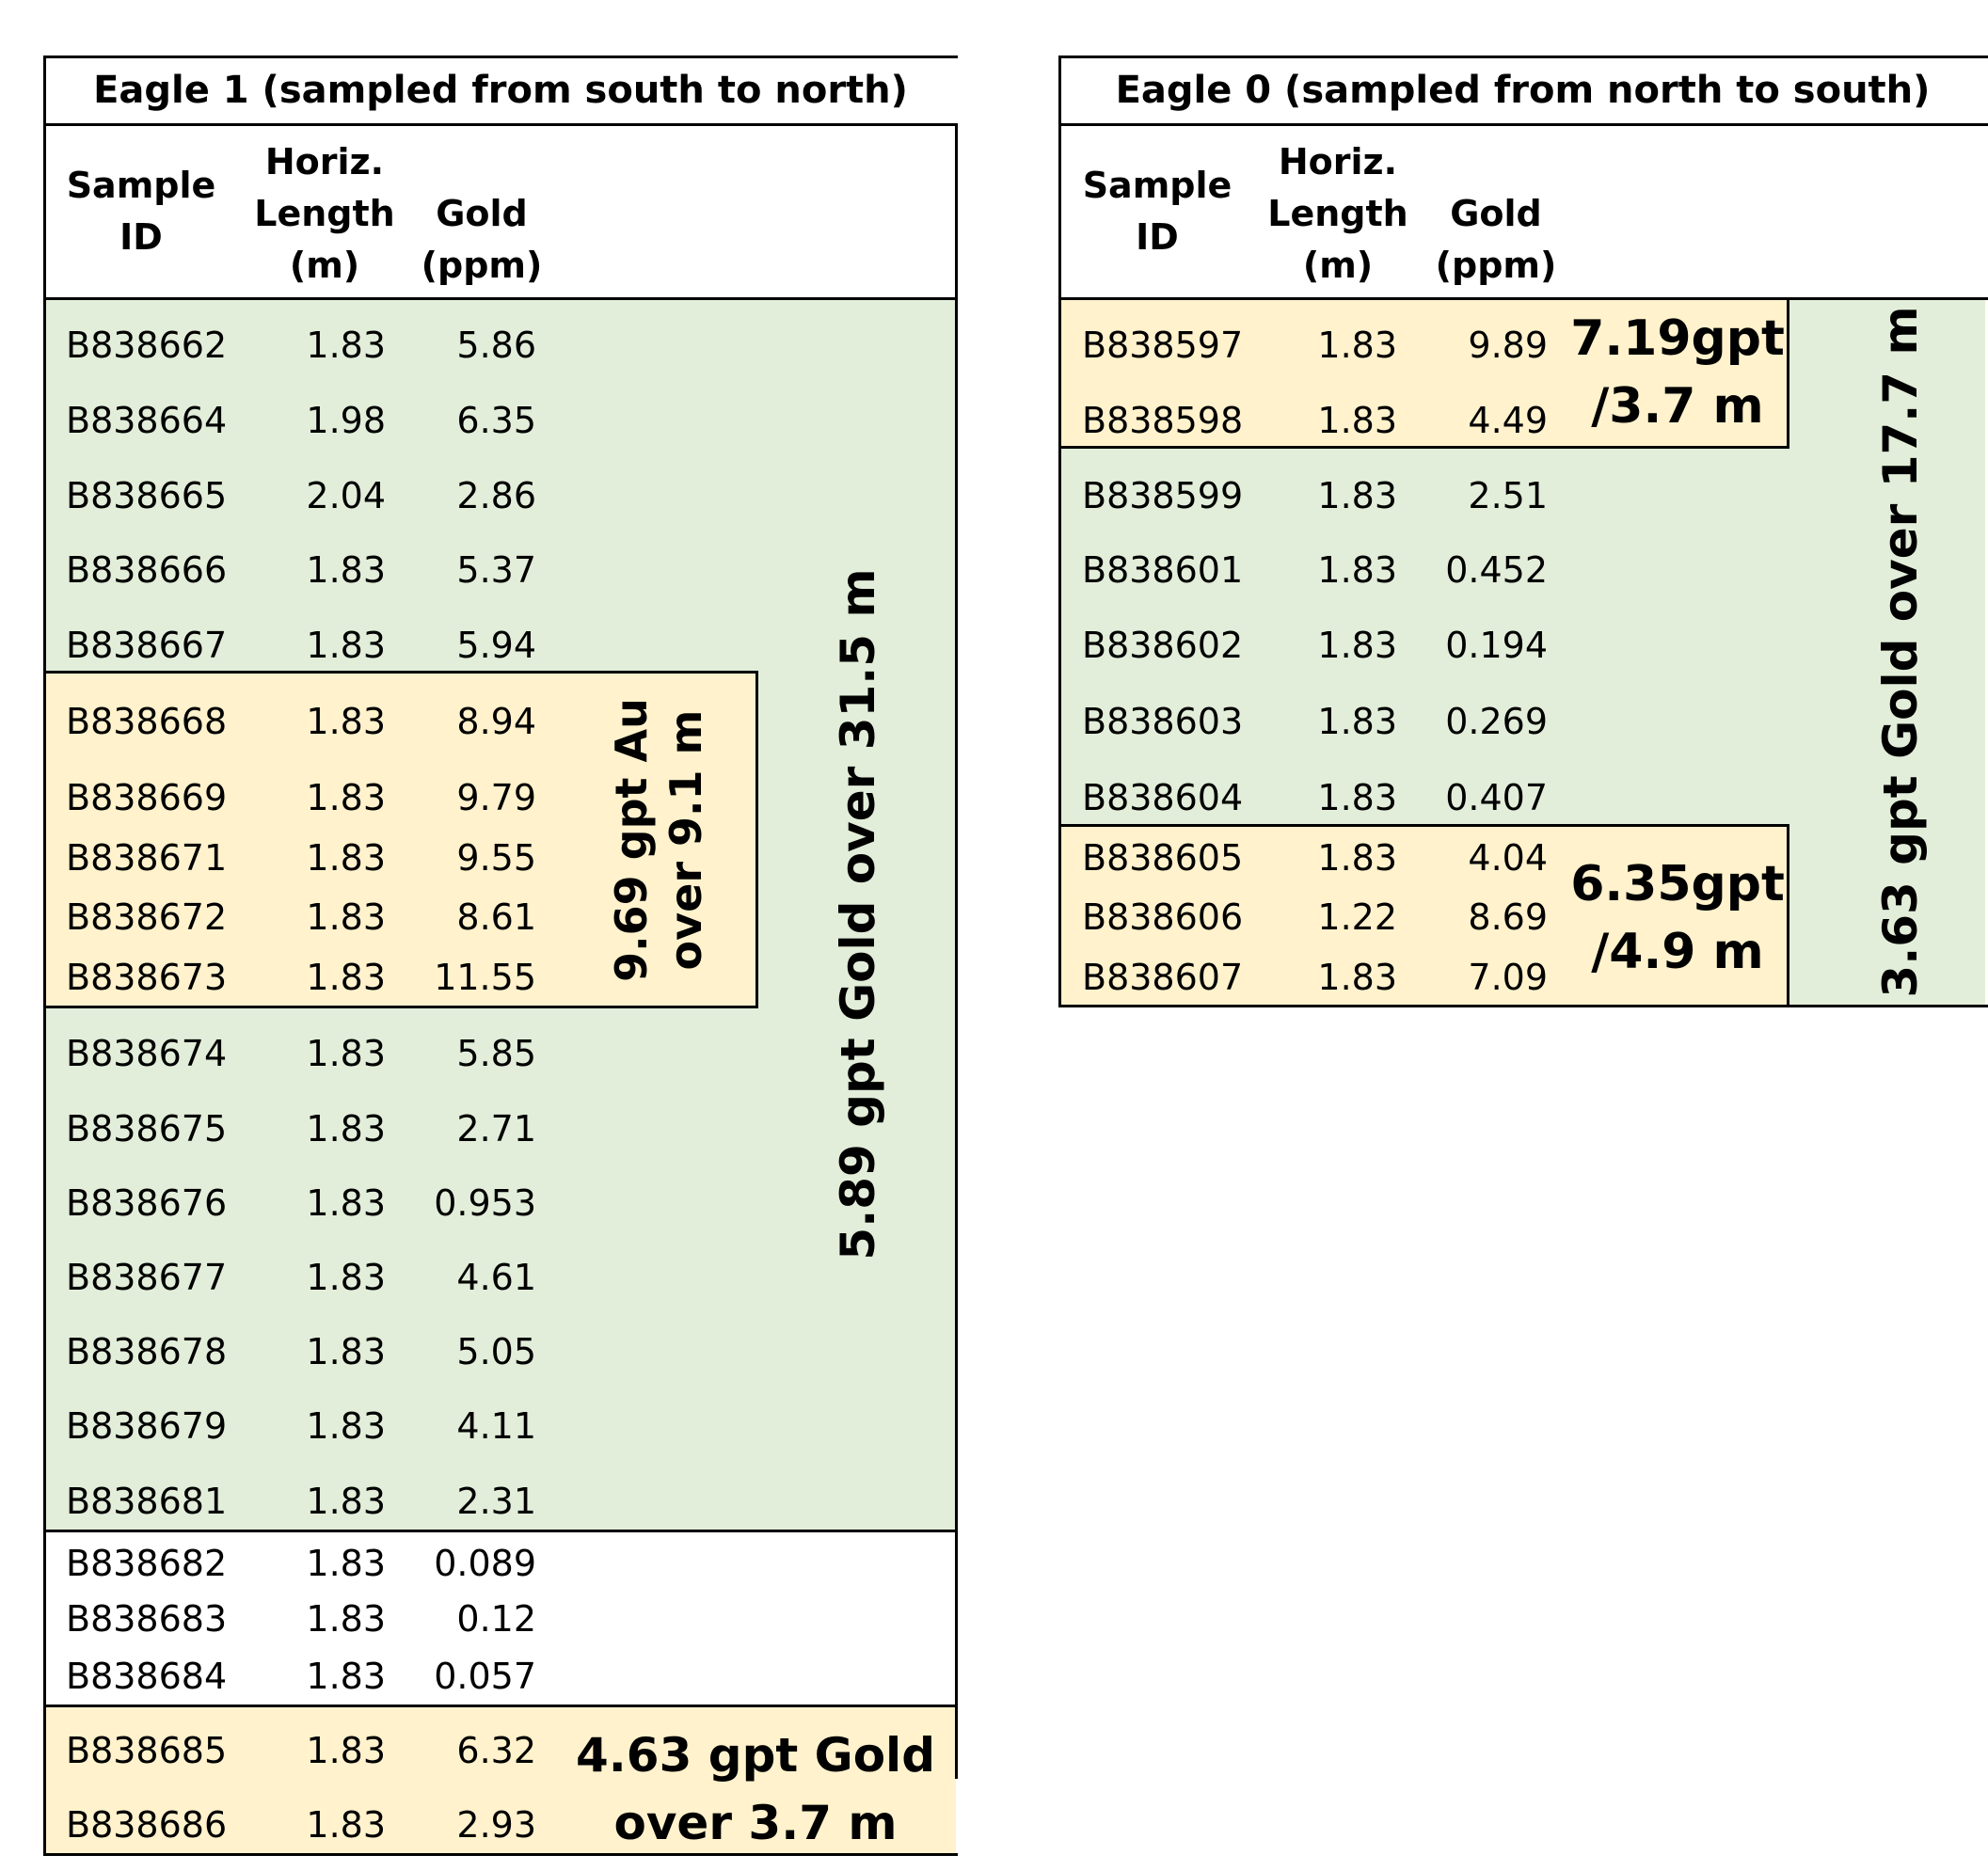 The image size is (1988, 1871). What do you see at coordinates (1496, 797) in the screenshot?
I see `gold-cell: 0.407` at bounding box center [1496, 797].